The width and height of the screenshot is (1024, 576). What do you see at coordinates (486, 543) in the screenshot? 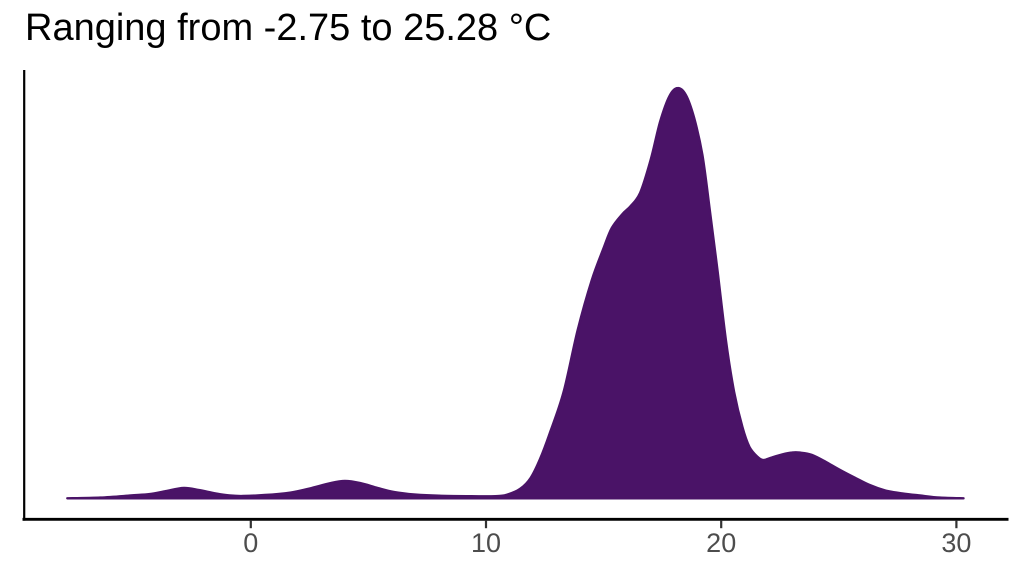
I see `x-axis-tick-label: 10` at bounding box center [486, 543].